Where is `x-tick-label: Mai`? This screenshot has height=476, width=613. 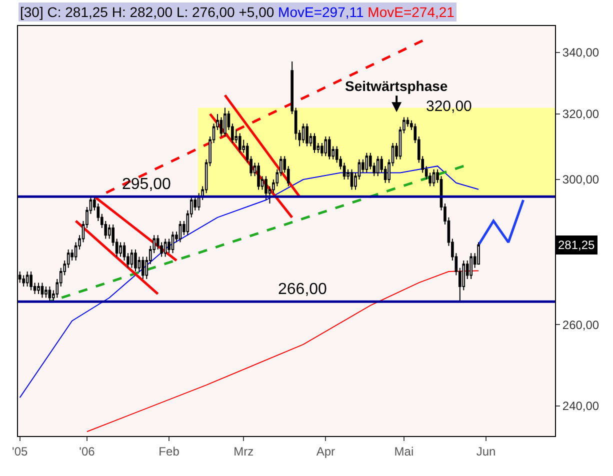
x-tick-label: Mai is located at coordinates (404, 451).